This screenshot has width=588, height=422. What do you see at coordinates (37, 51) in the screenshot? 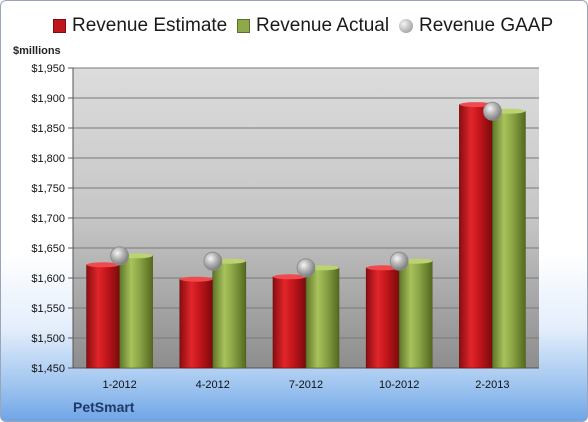
I see `y-axis-unit-label: $millions` at bounding box center [37, 51].